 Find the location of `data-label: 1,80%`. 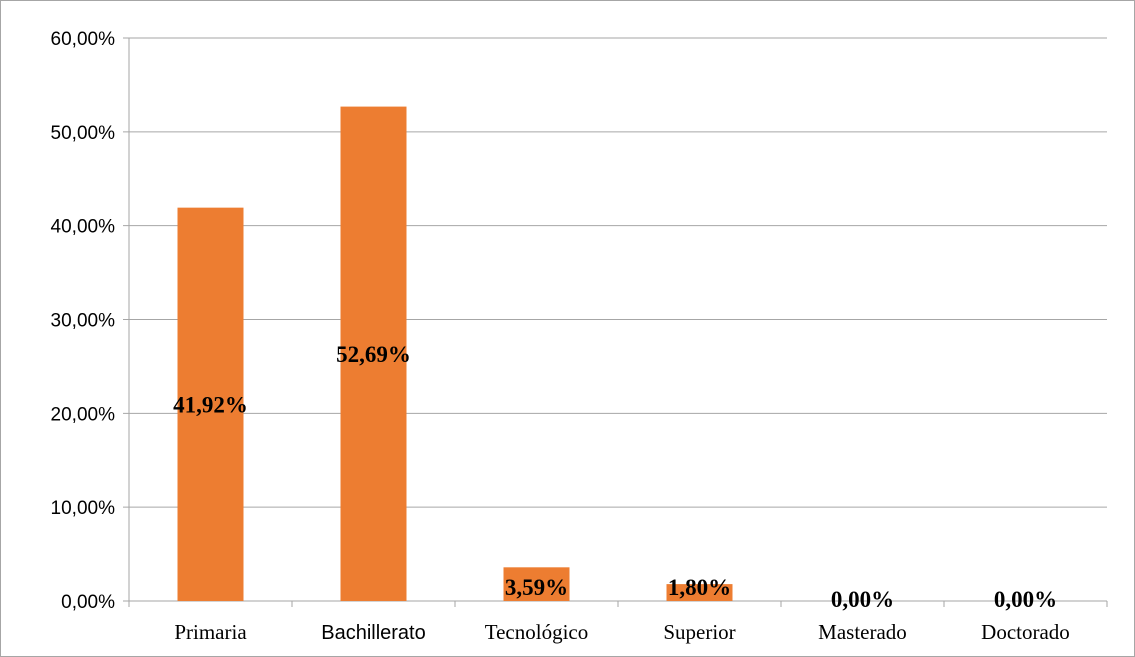

data-label: 1,80% is located at coordinates (699, 587).